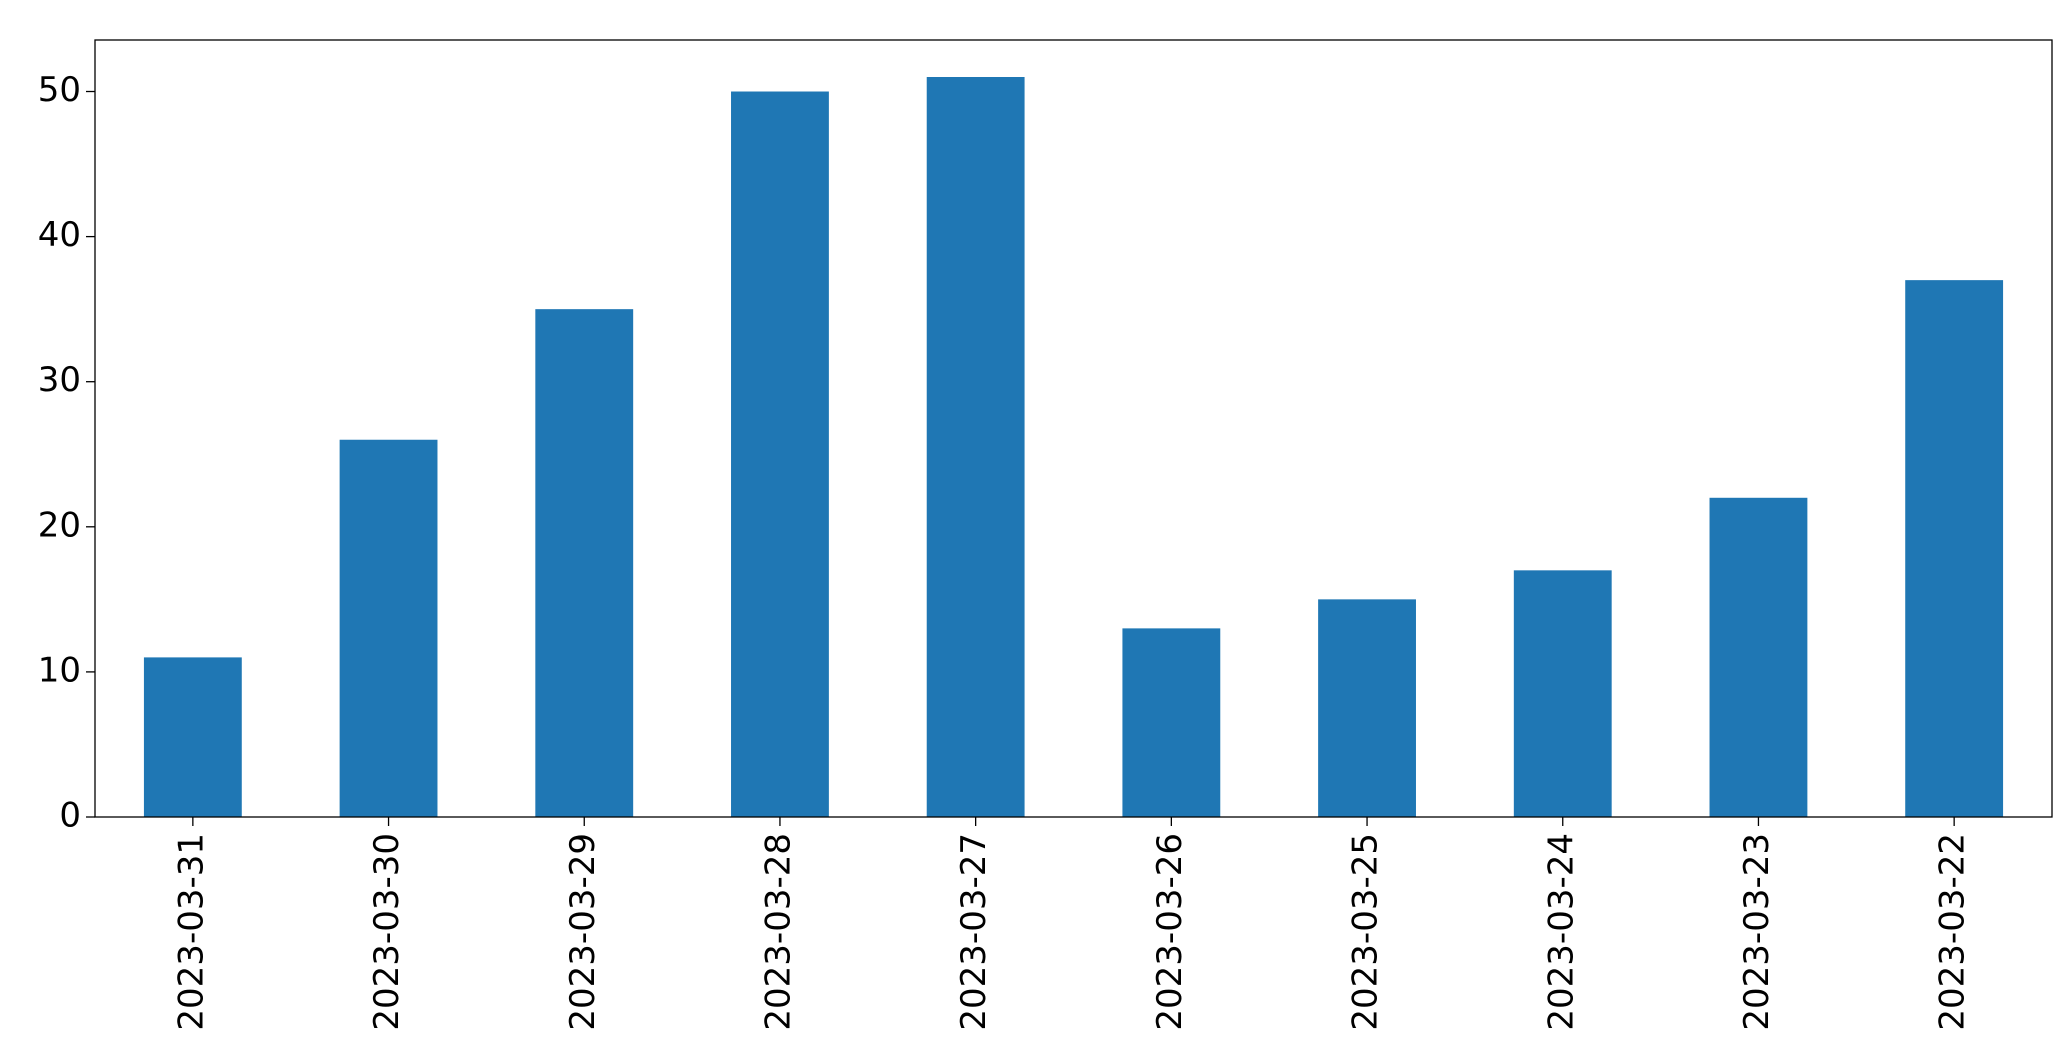  Describe the element at coordinates (387, 932) in the screenshot. I see `x-tick-label: 2023-03-30` at that location.